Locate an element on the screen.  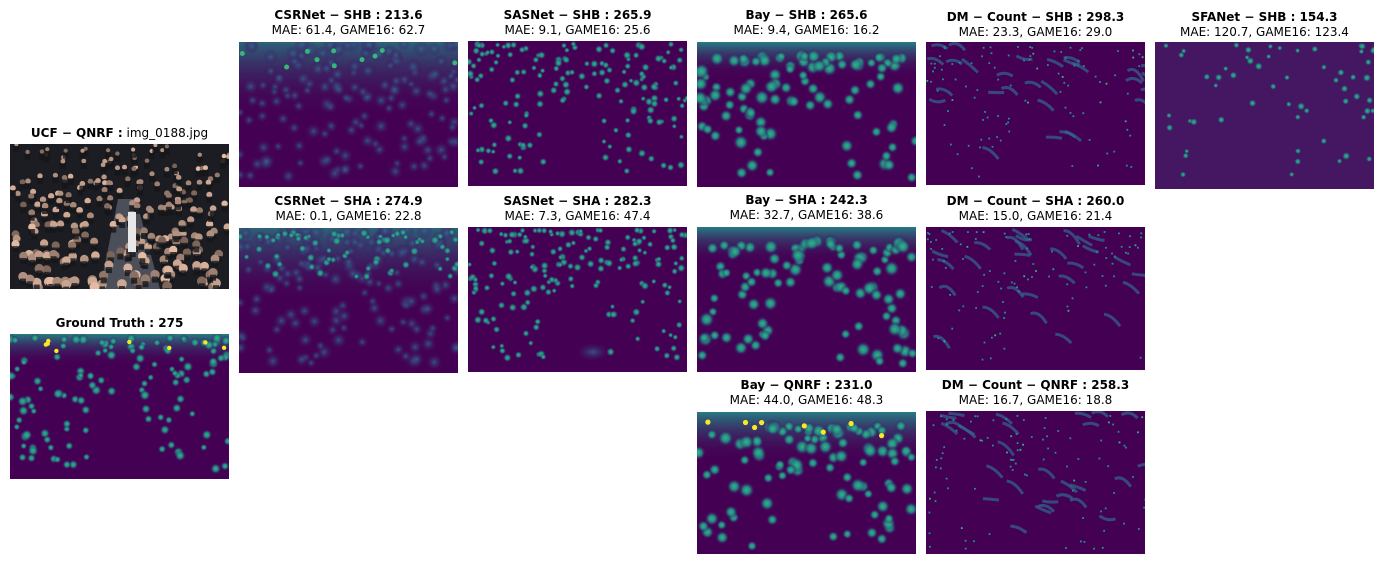
panel-metrics: MAE: 9.1, GAME16: 25.6 is located at coordinates (577, 30).